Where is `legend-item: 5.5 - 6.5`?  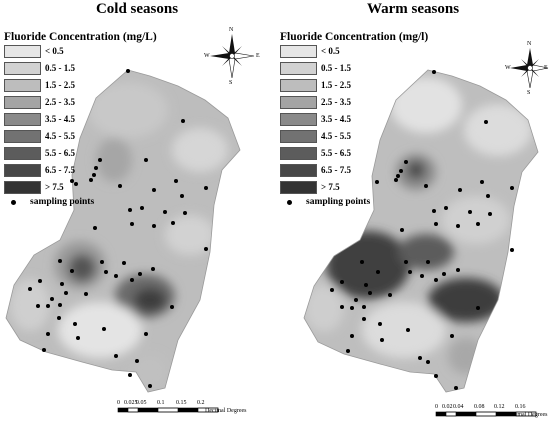 legend-item: 5.5 - 6.5 is located at coordinates (315, 153).